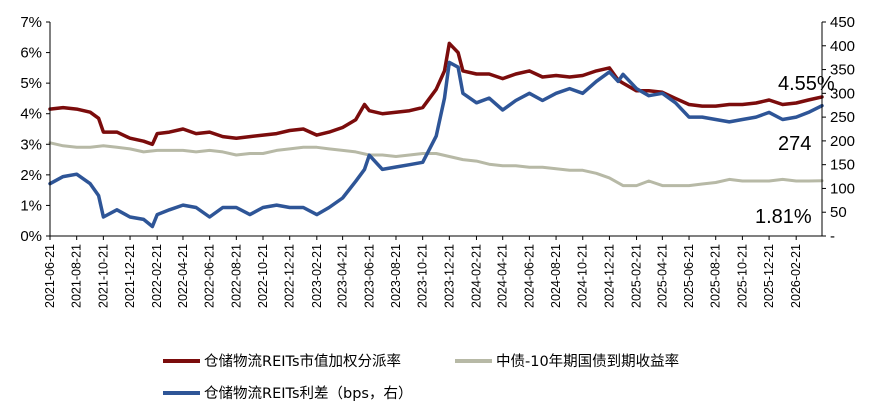 Image resolution: width=889 pixels, height=417 pixels. Describe the element at coordinates (637, 276) in the screenshot. I see `x-tick-label: 2025-02-21` at that location.